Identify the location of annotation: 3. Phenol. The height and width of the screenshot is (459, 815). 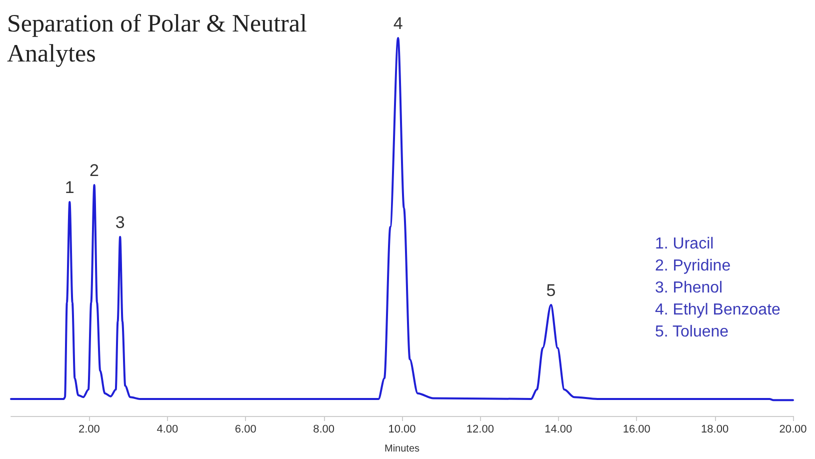
(689, 288).